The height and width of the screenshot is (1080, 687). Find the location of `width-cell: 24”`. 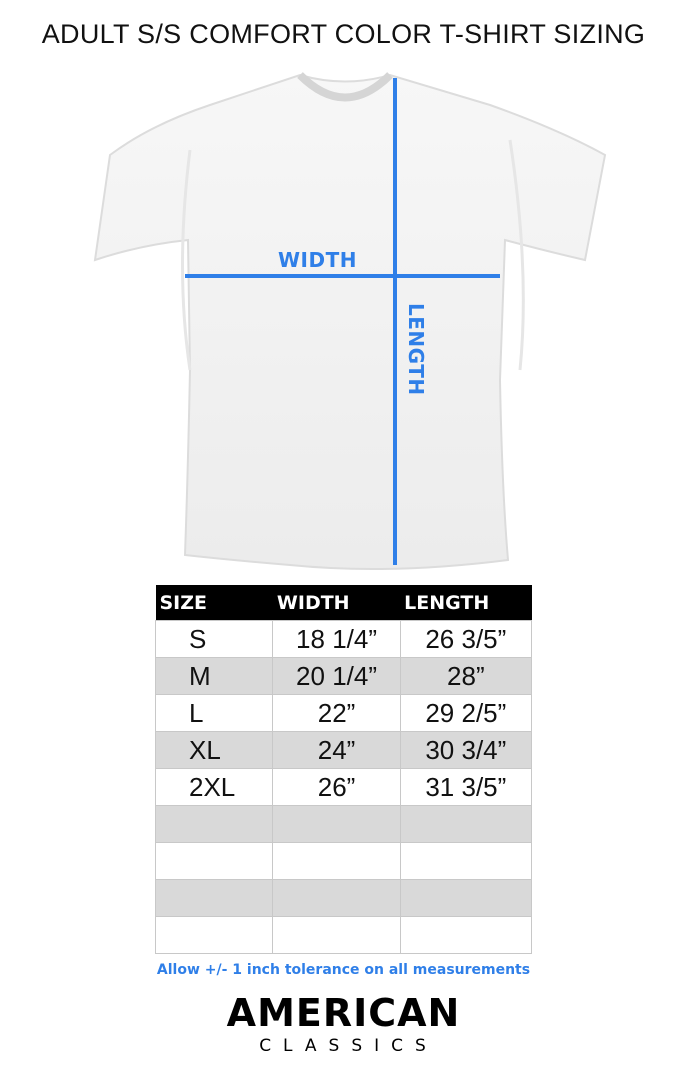

width-cell: 24” is located at coordinates (336, 750).